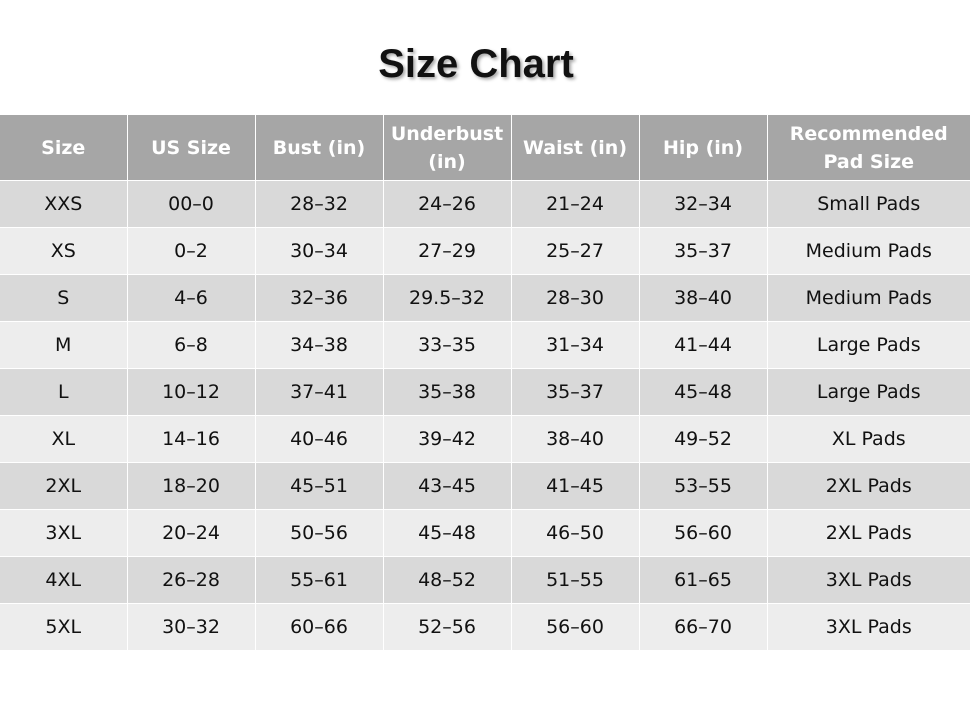 The width and height of the screenshot is (972, 716). I want to click on table-cell: 49–52, so click(703, 439).